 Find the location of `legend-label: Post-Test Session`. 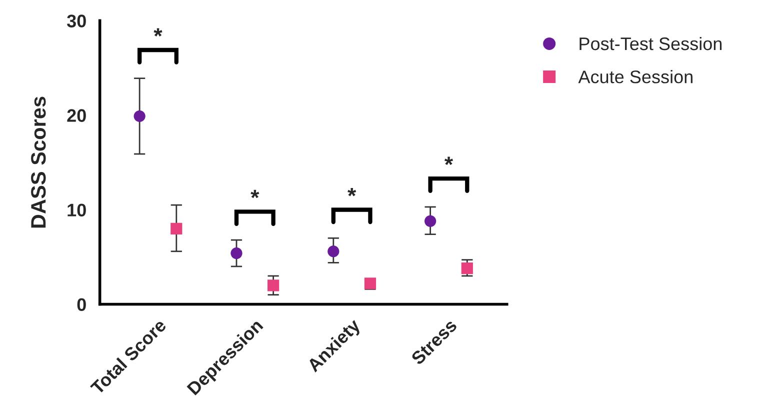

legend-label: Post-Test Session is located at coordinates (651, 43).